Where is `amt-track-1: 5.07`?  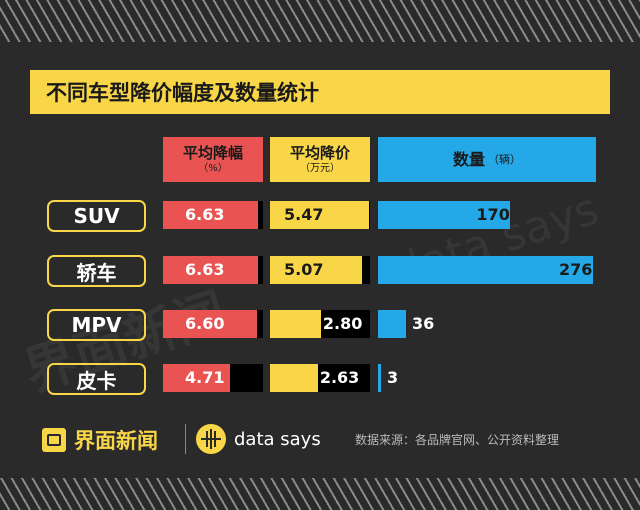
amt-track-1: 5.07 is located at coordinates (320, 270).